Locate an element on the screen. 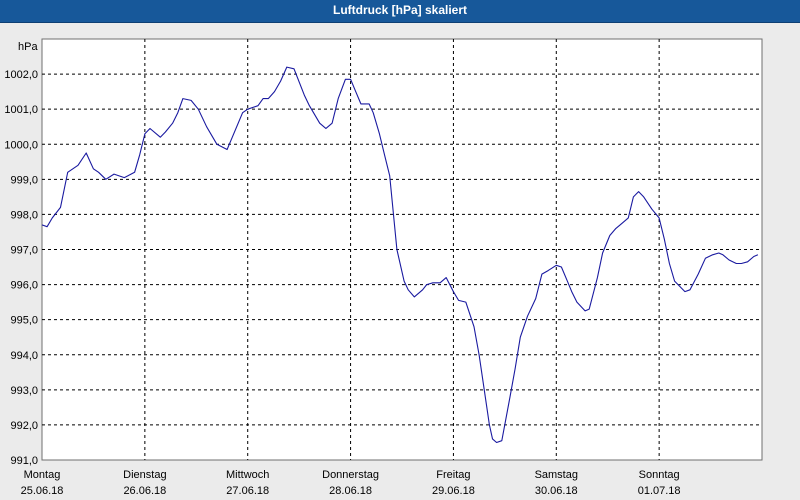 The height and width of the screenshot is (500, 800). x-tick-day-label: Freitag is located at coordinates (453, 475).